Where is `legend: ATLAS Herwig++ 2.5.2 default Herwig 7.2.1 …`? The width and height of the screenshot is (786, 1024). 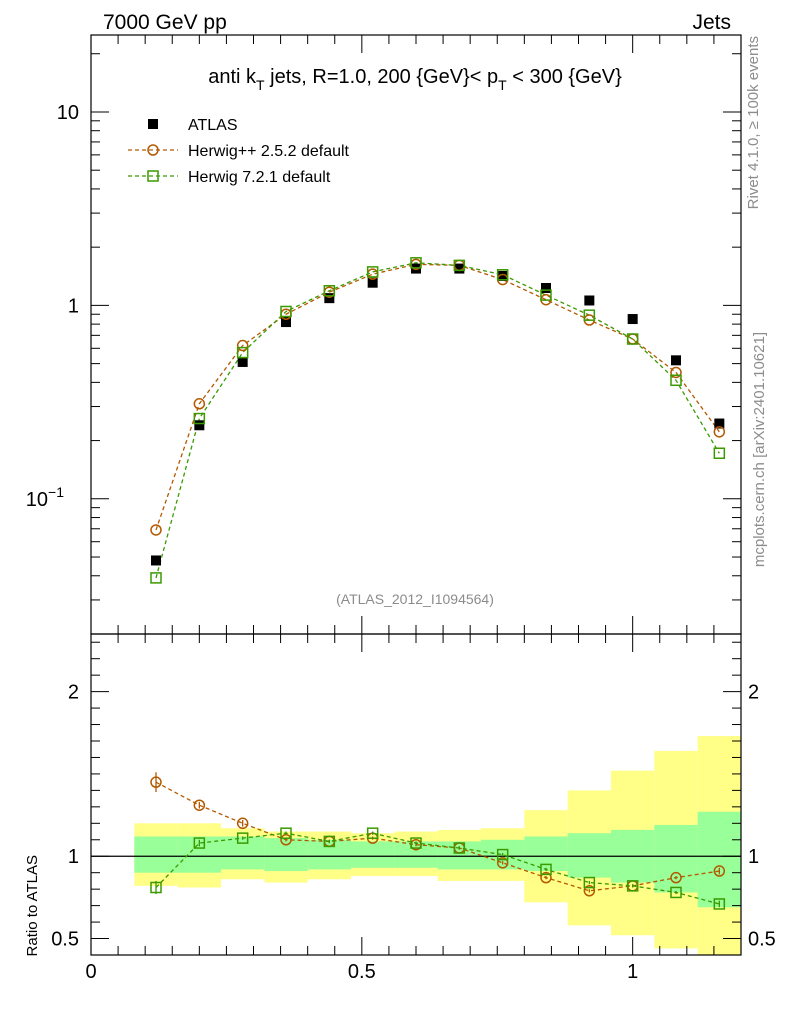
legend: ATLAS Herwig++ 2.5.2 default Herwig 7.2.1 … is located at coordinates (239, 151).